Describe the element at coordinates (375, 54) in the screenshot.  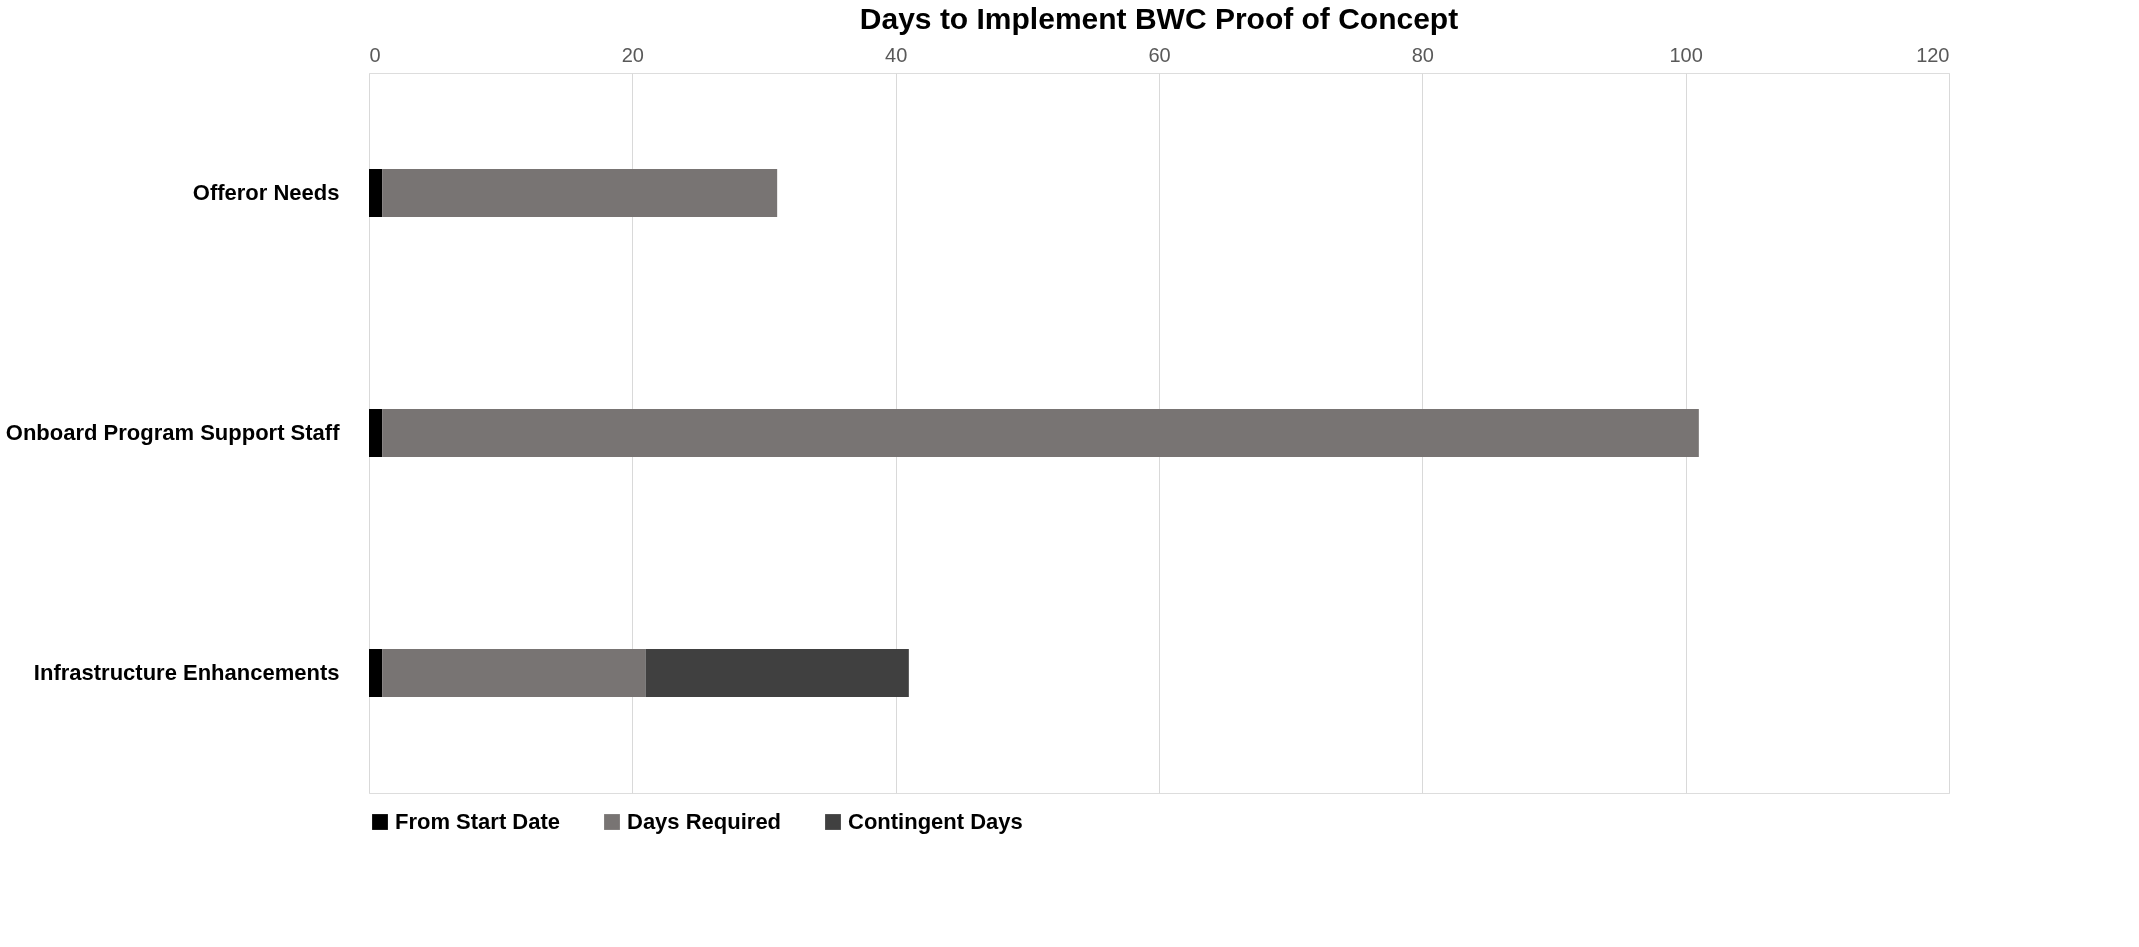
I see `x-tick-label: 0` at that location.